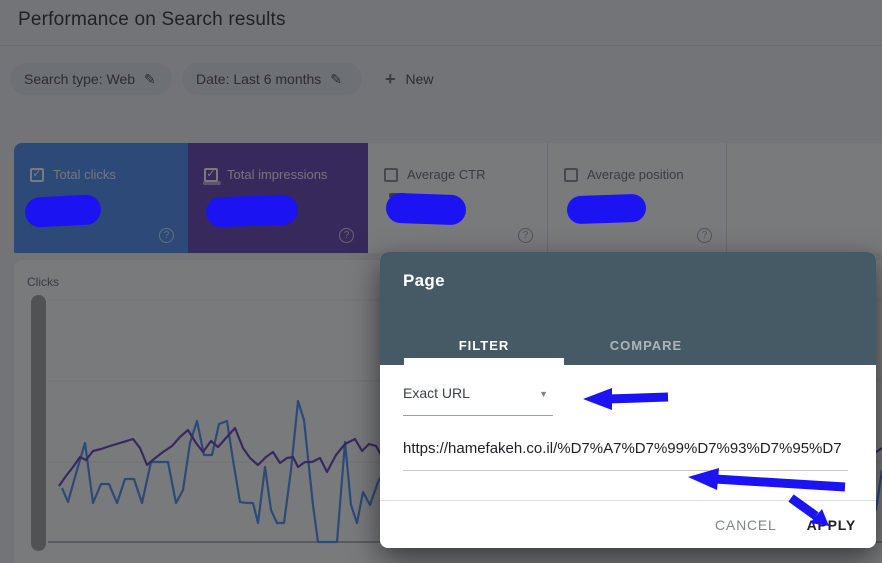  I want to click on tab-compare-label: COMPARE, so click(646, 345).